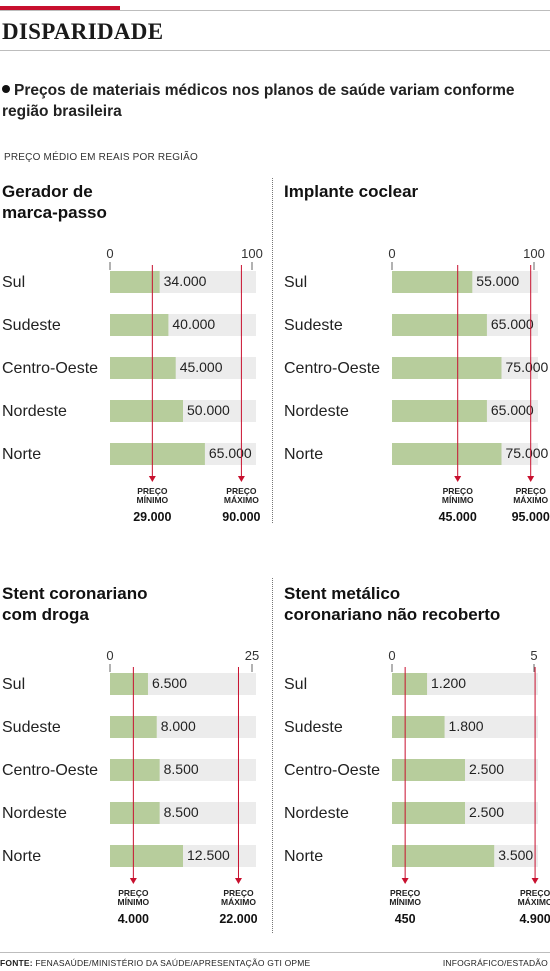 This screenshot has width=550, height=971. I want to click on panel-title-line: coronariano não recoberto, so click(392, 614).